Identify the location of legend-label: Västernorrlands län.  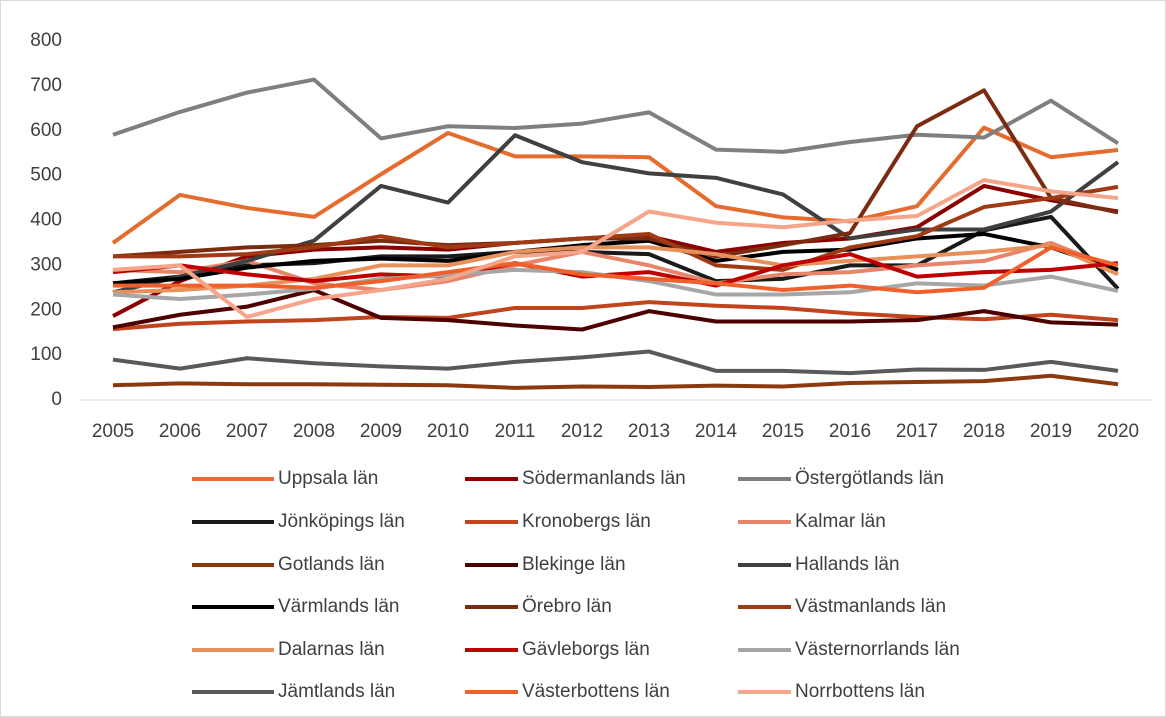
(877, 649).